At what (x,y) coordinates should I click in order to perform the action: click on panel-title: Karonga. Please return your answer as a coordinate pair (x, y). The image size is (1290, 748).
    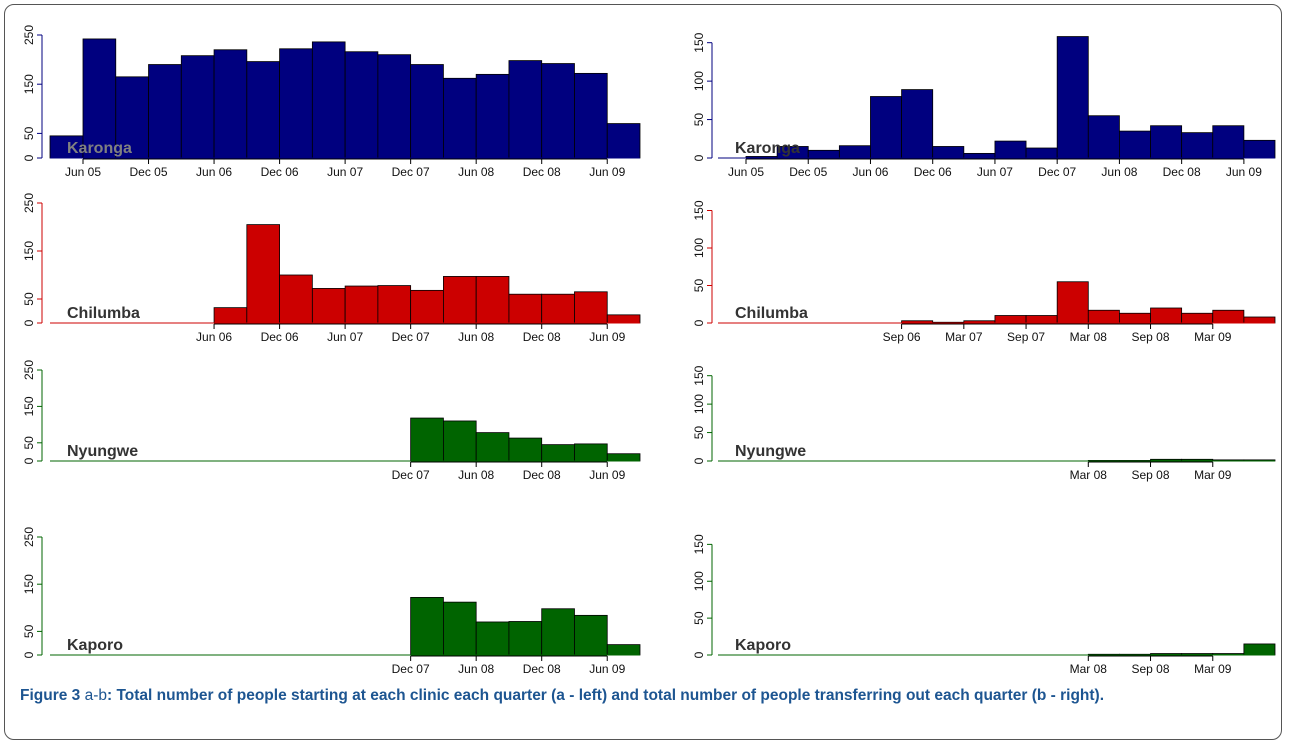
    Looking at the image, I should click on (767, 148).